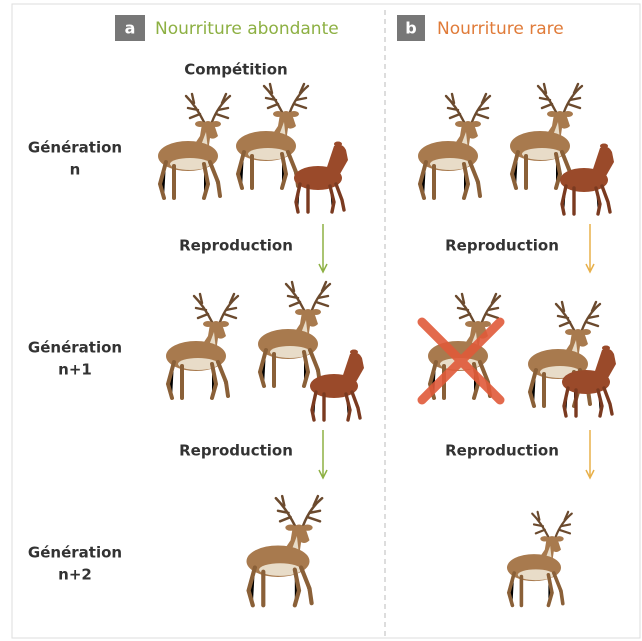  What do you see at coordinates (75, 170) in the screenshot?
I see `row-label: n` at bounding box center [75, 170].